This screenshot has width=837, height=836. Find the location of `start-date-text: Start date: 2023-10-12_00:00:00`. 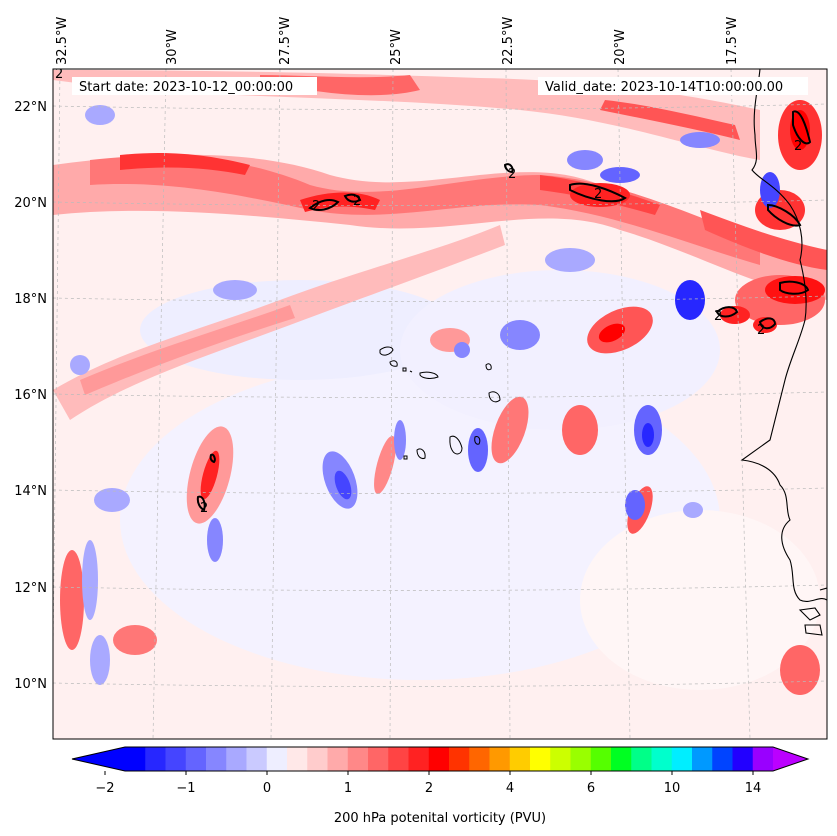

start-date-text: Start date: 2023-10-12_00:00:00 is located at coordinates (186, 87).